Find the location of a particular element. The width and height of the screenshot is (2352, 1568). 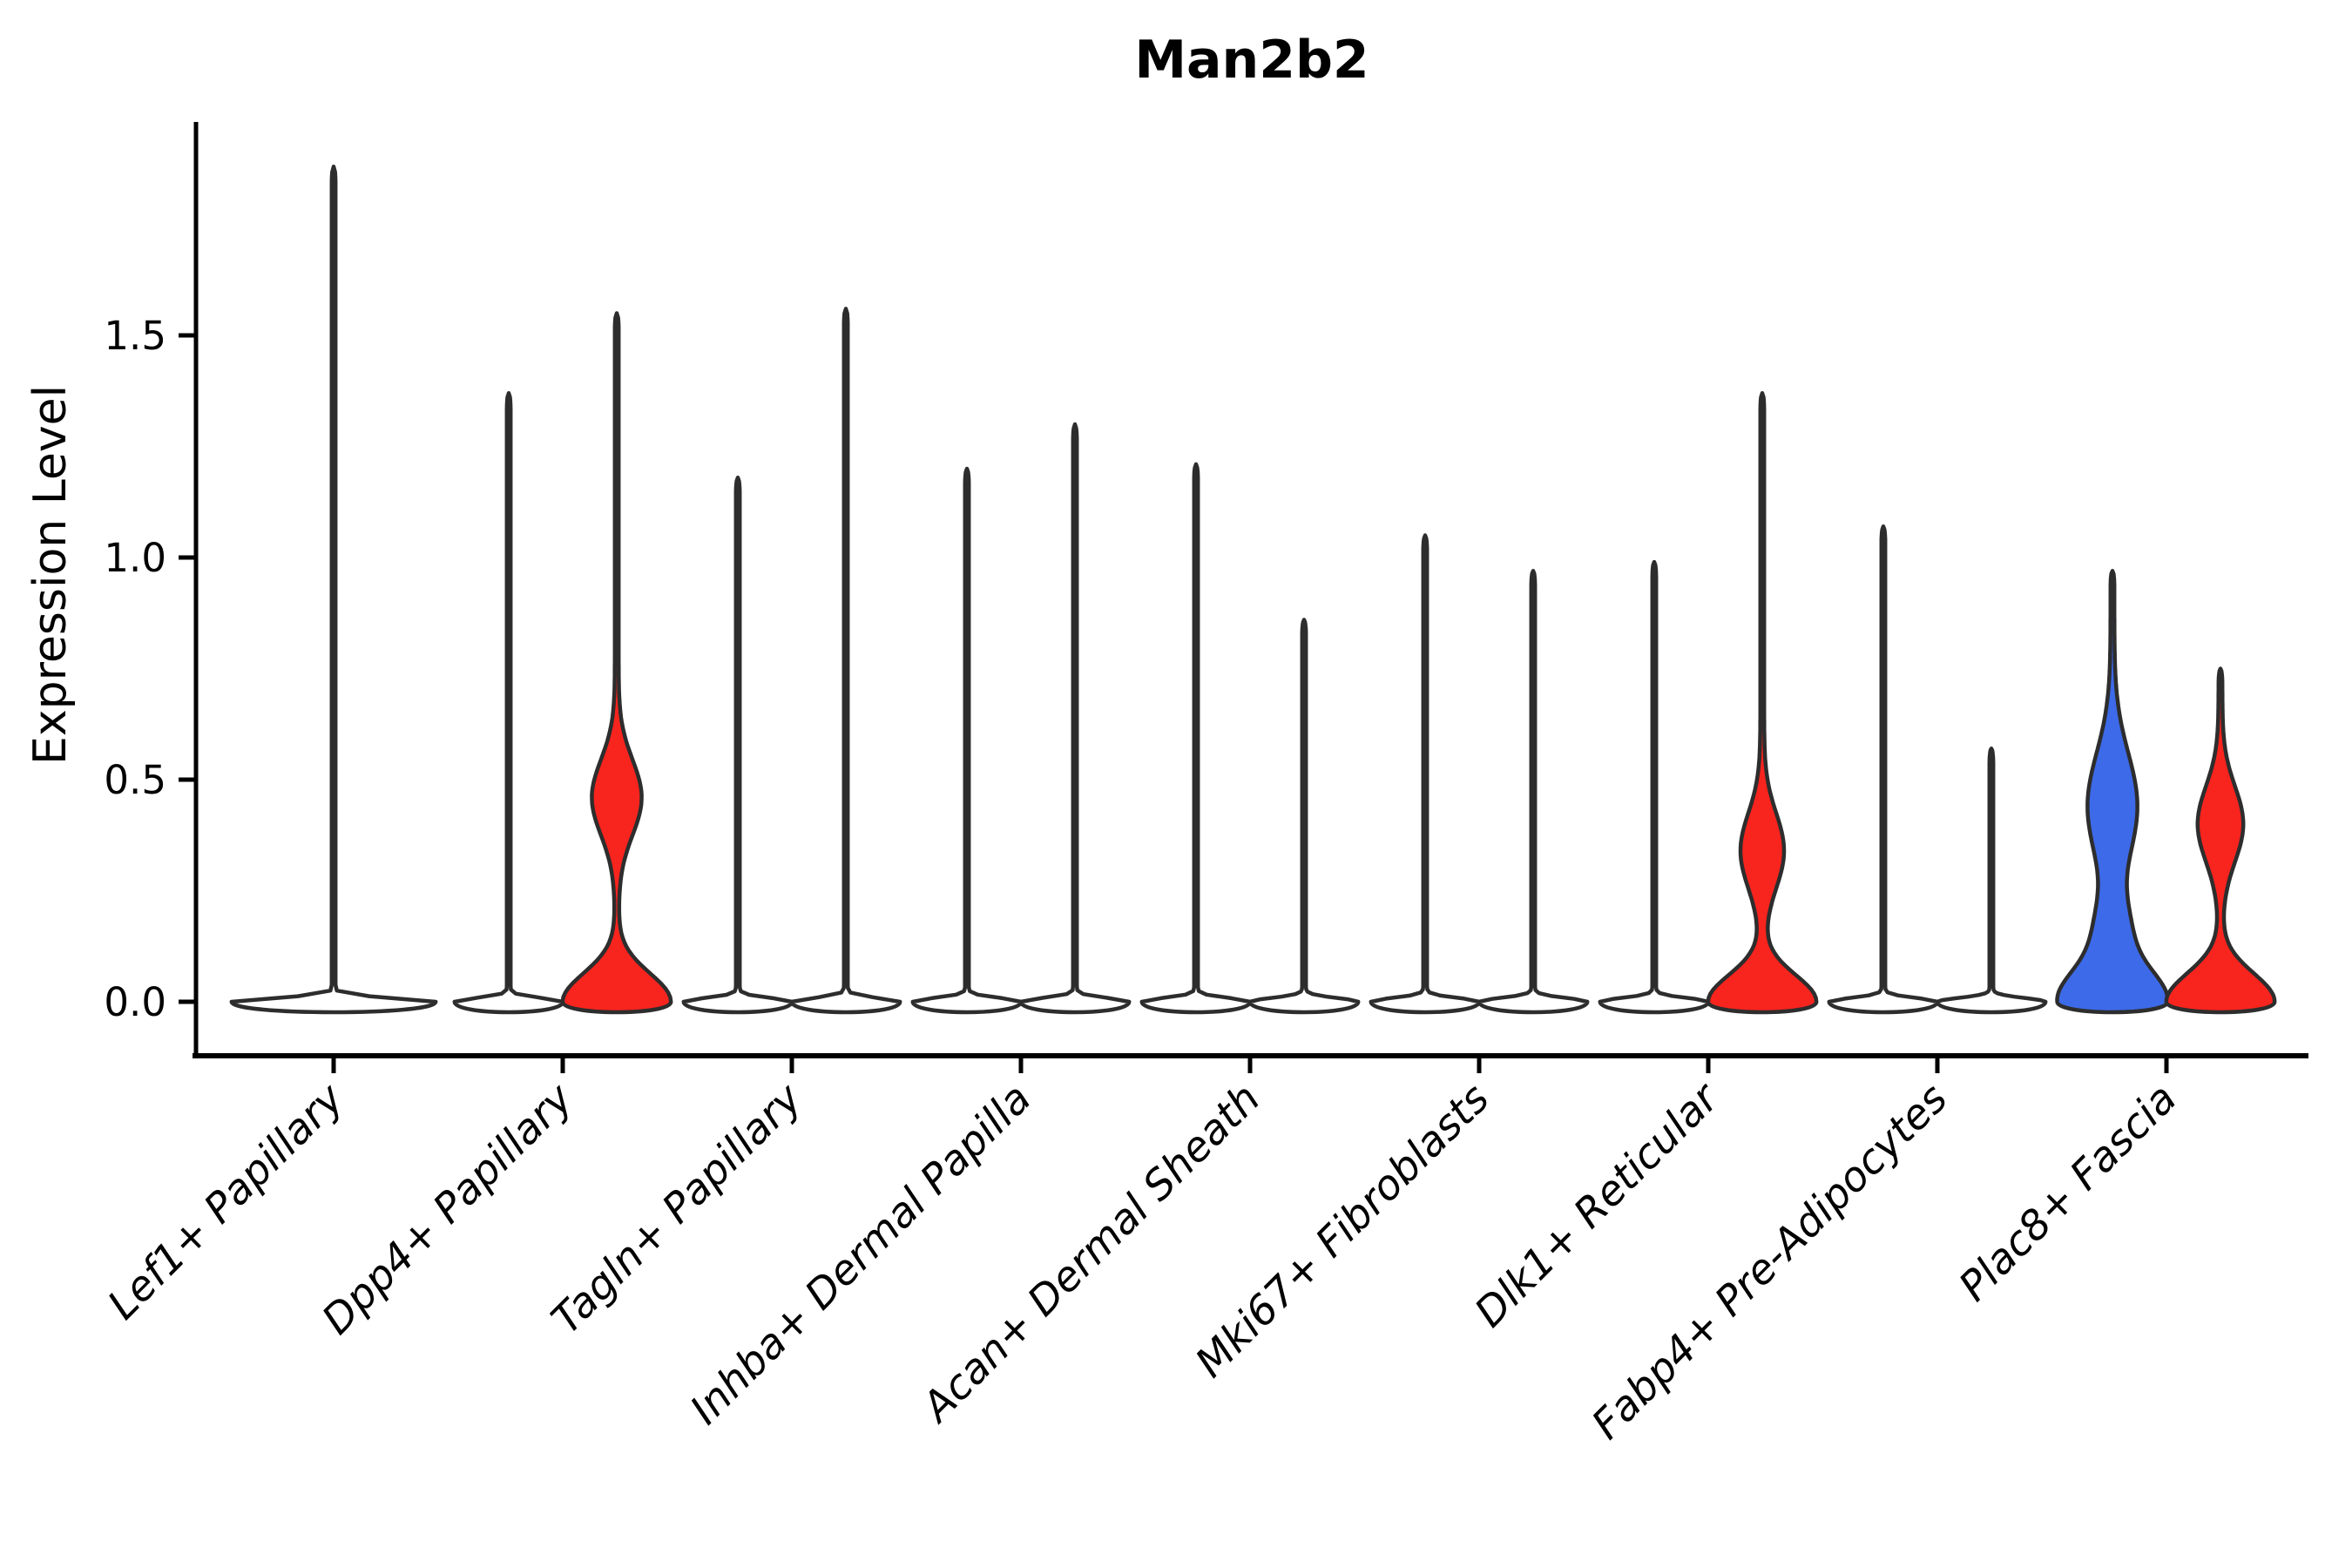

violin-mki67-fibroblasts-right is located at coordinates (1533, 792).